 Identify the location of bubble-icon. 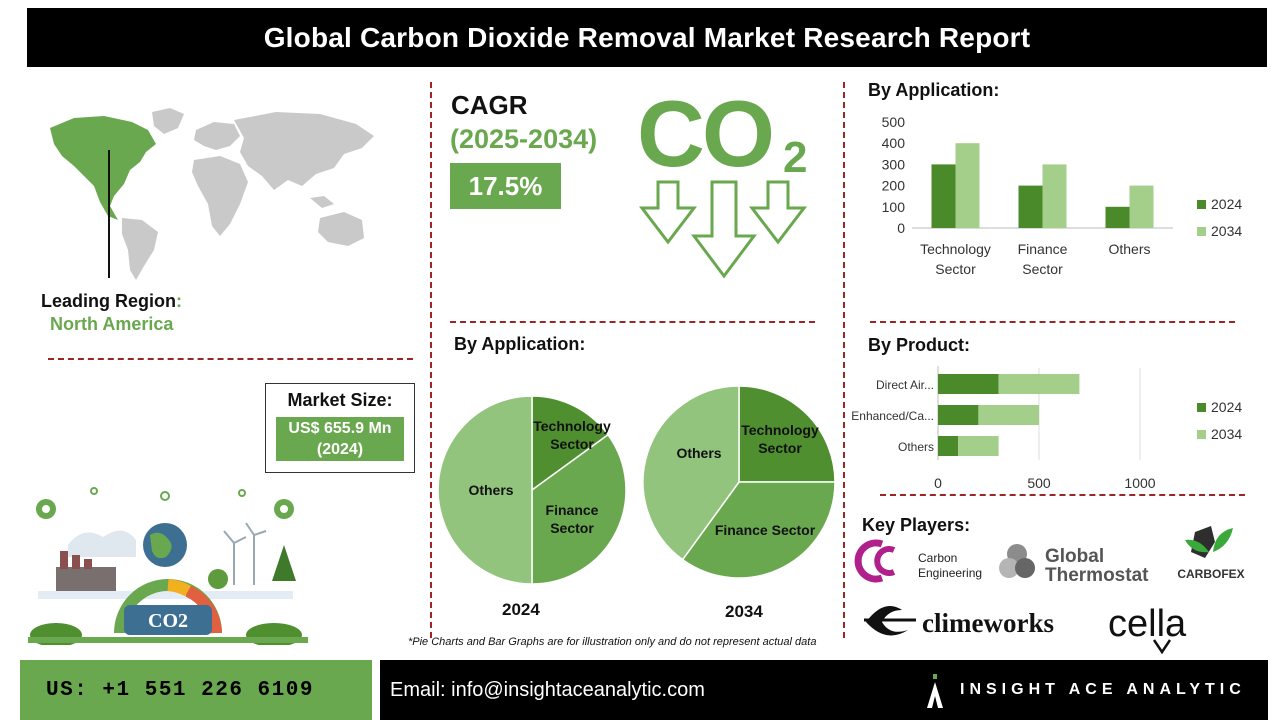
(168, 494).